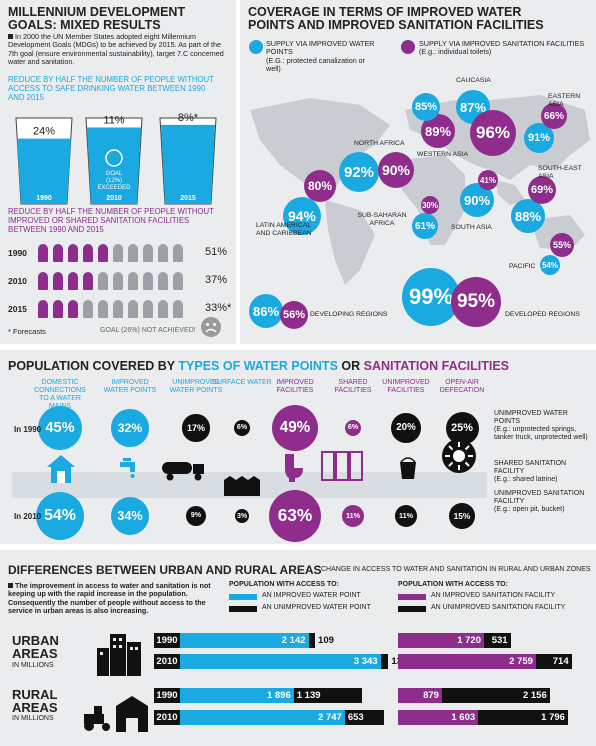 The width and height of the screenshot is (596, 746). I want to click on type-circle: 25%, so click(462, 428).